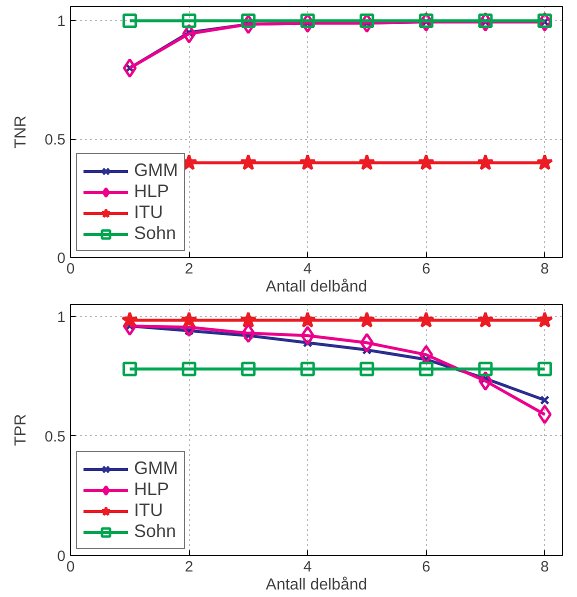  What do you see at coordinates (21, 132) in the screenshot?
I see `y-axis-title: TNR` at bounding box center [21, 132].